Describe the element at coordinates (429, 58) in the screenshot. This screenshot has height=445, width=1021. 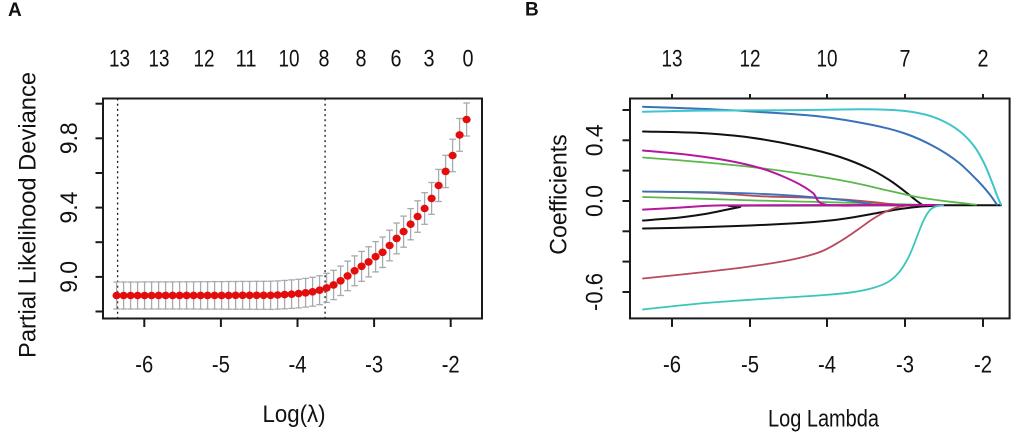
I see `svg-text: 3` at that location.